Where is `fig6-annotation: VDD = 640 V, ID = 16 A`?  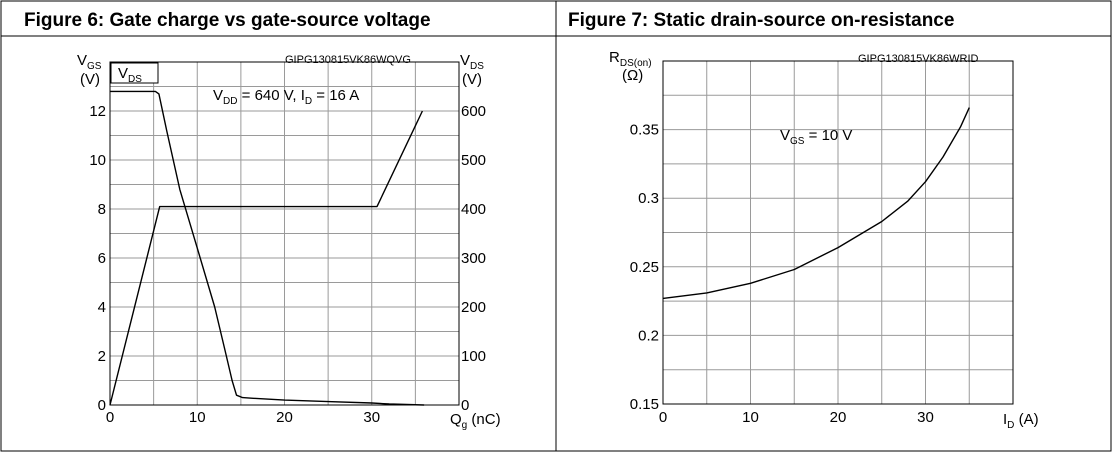
fig6-annotation: VDD = 640 V, ID = 16 A is located at coordinates (286, 97).